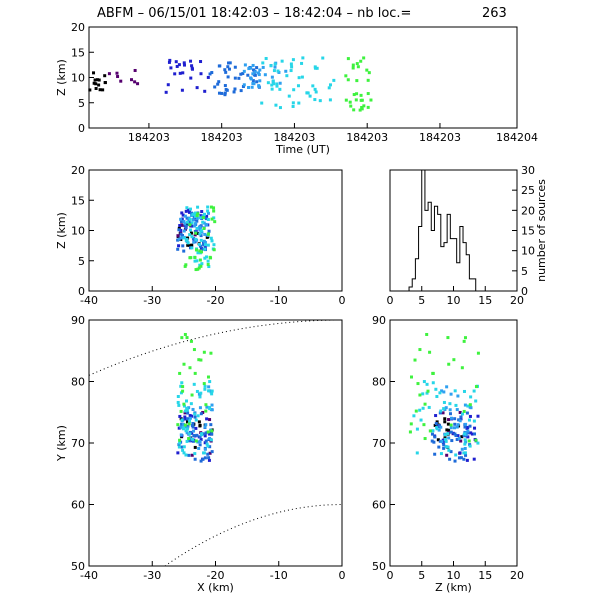 The image size is (600, 600). Describe the element at coordinates (528, 170) in the screenshot. I see `hist-y-axis-tick-label: 30` at that location.